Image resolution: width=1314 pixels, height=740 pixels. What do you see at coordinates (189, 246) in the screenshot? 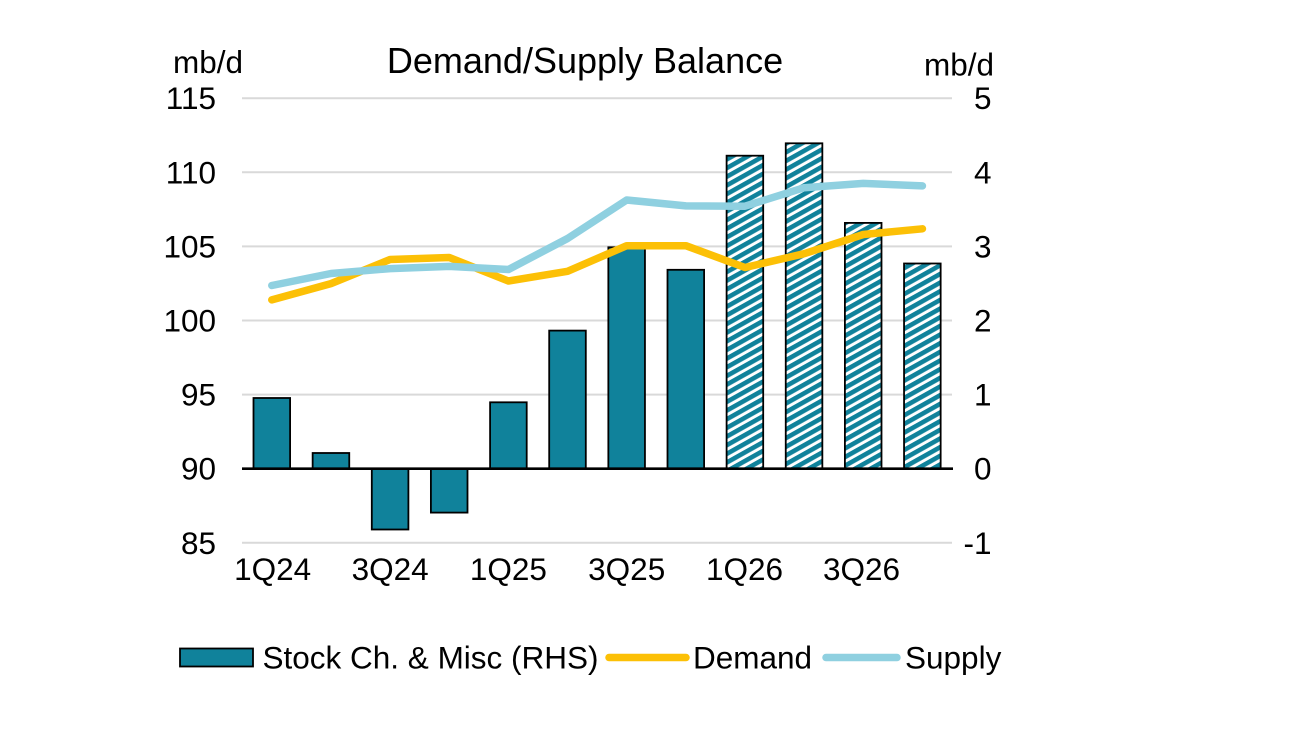
I see `svg-text: 105` at bounding box center [189, 246].